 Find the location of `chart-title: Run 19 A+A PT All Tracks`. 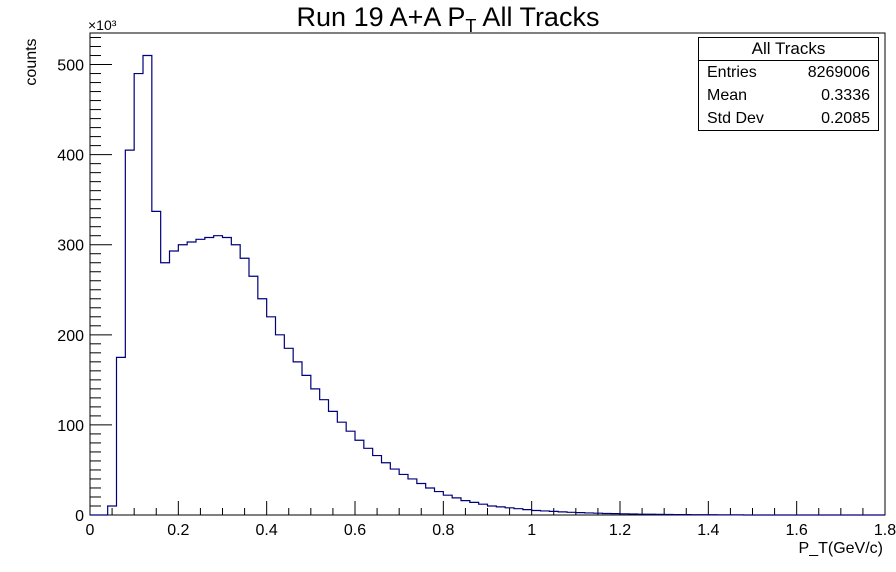

chart-title: Run 19 A+A PT All Tracks is located at coordinates (448, 19).